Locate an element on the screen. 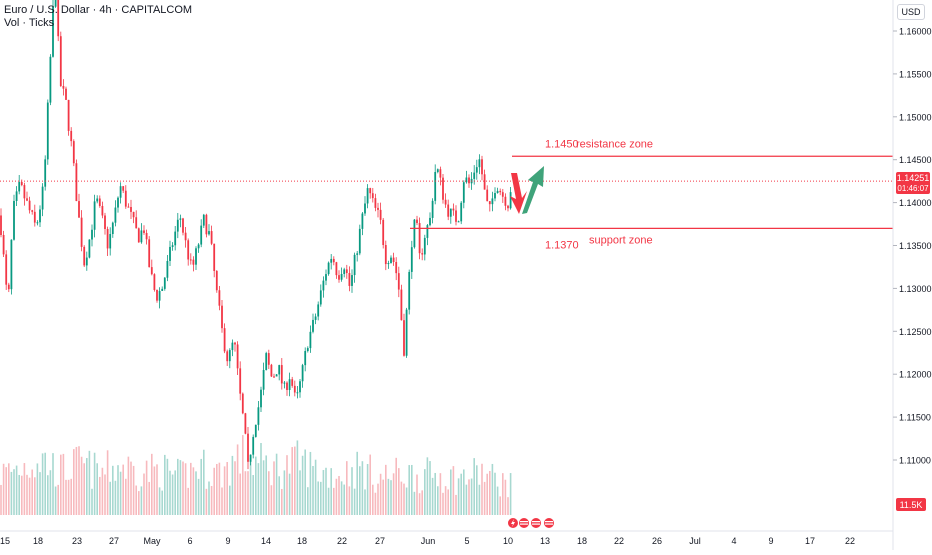 The image size is (932, 555). volume-legend: Vol · Ticks is located at coordinates (29, 23).